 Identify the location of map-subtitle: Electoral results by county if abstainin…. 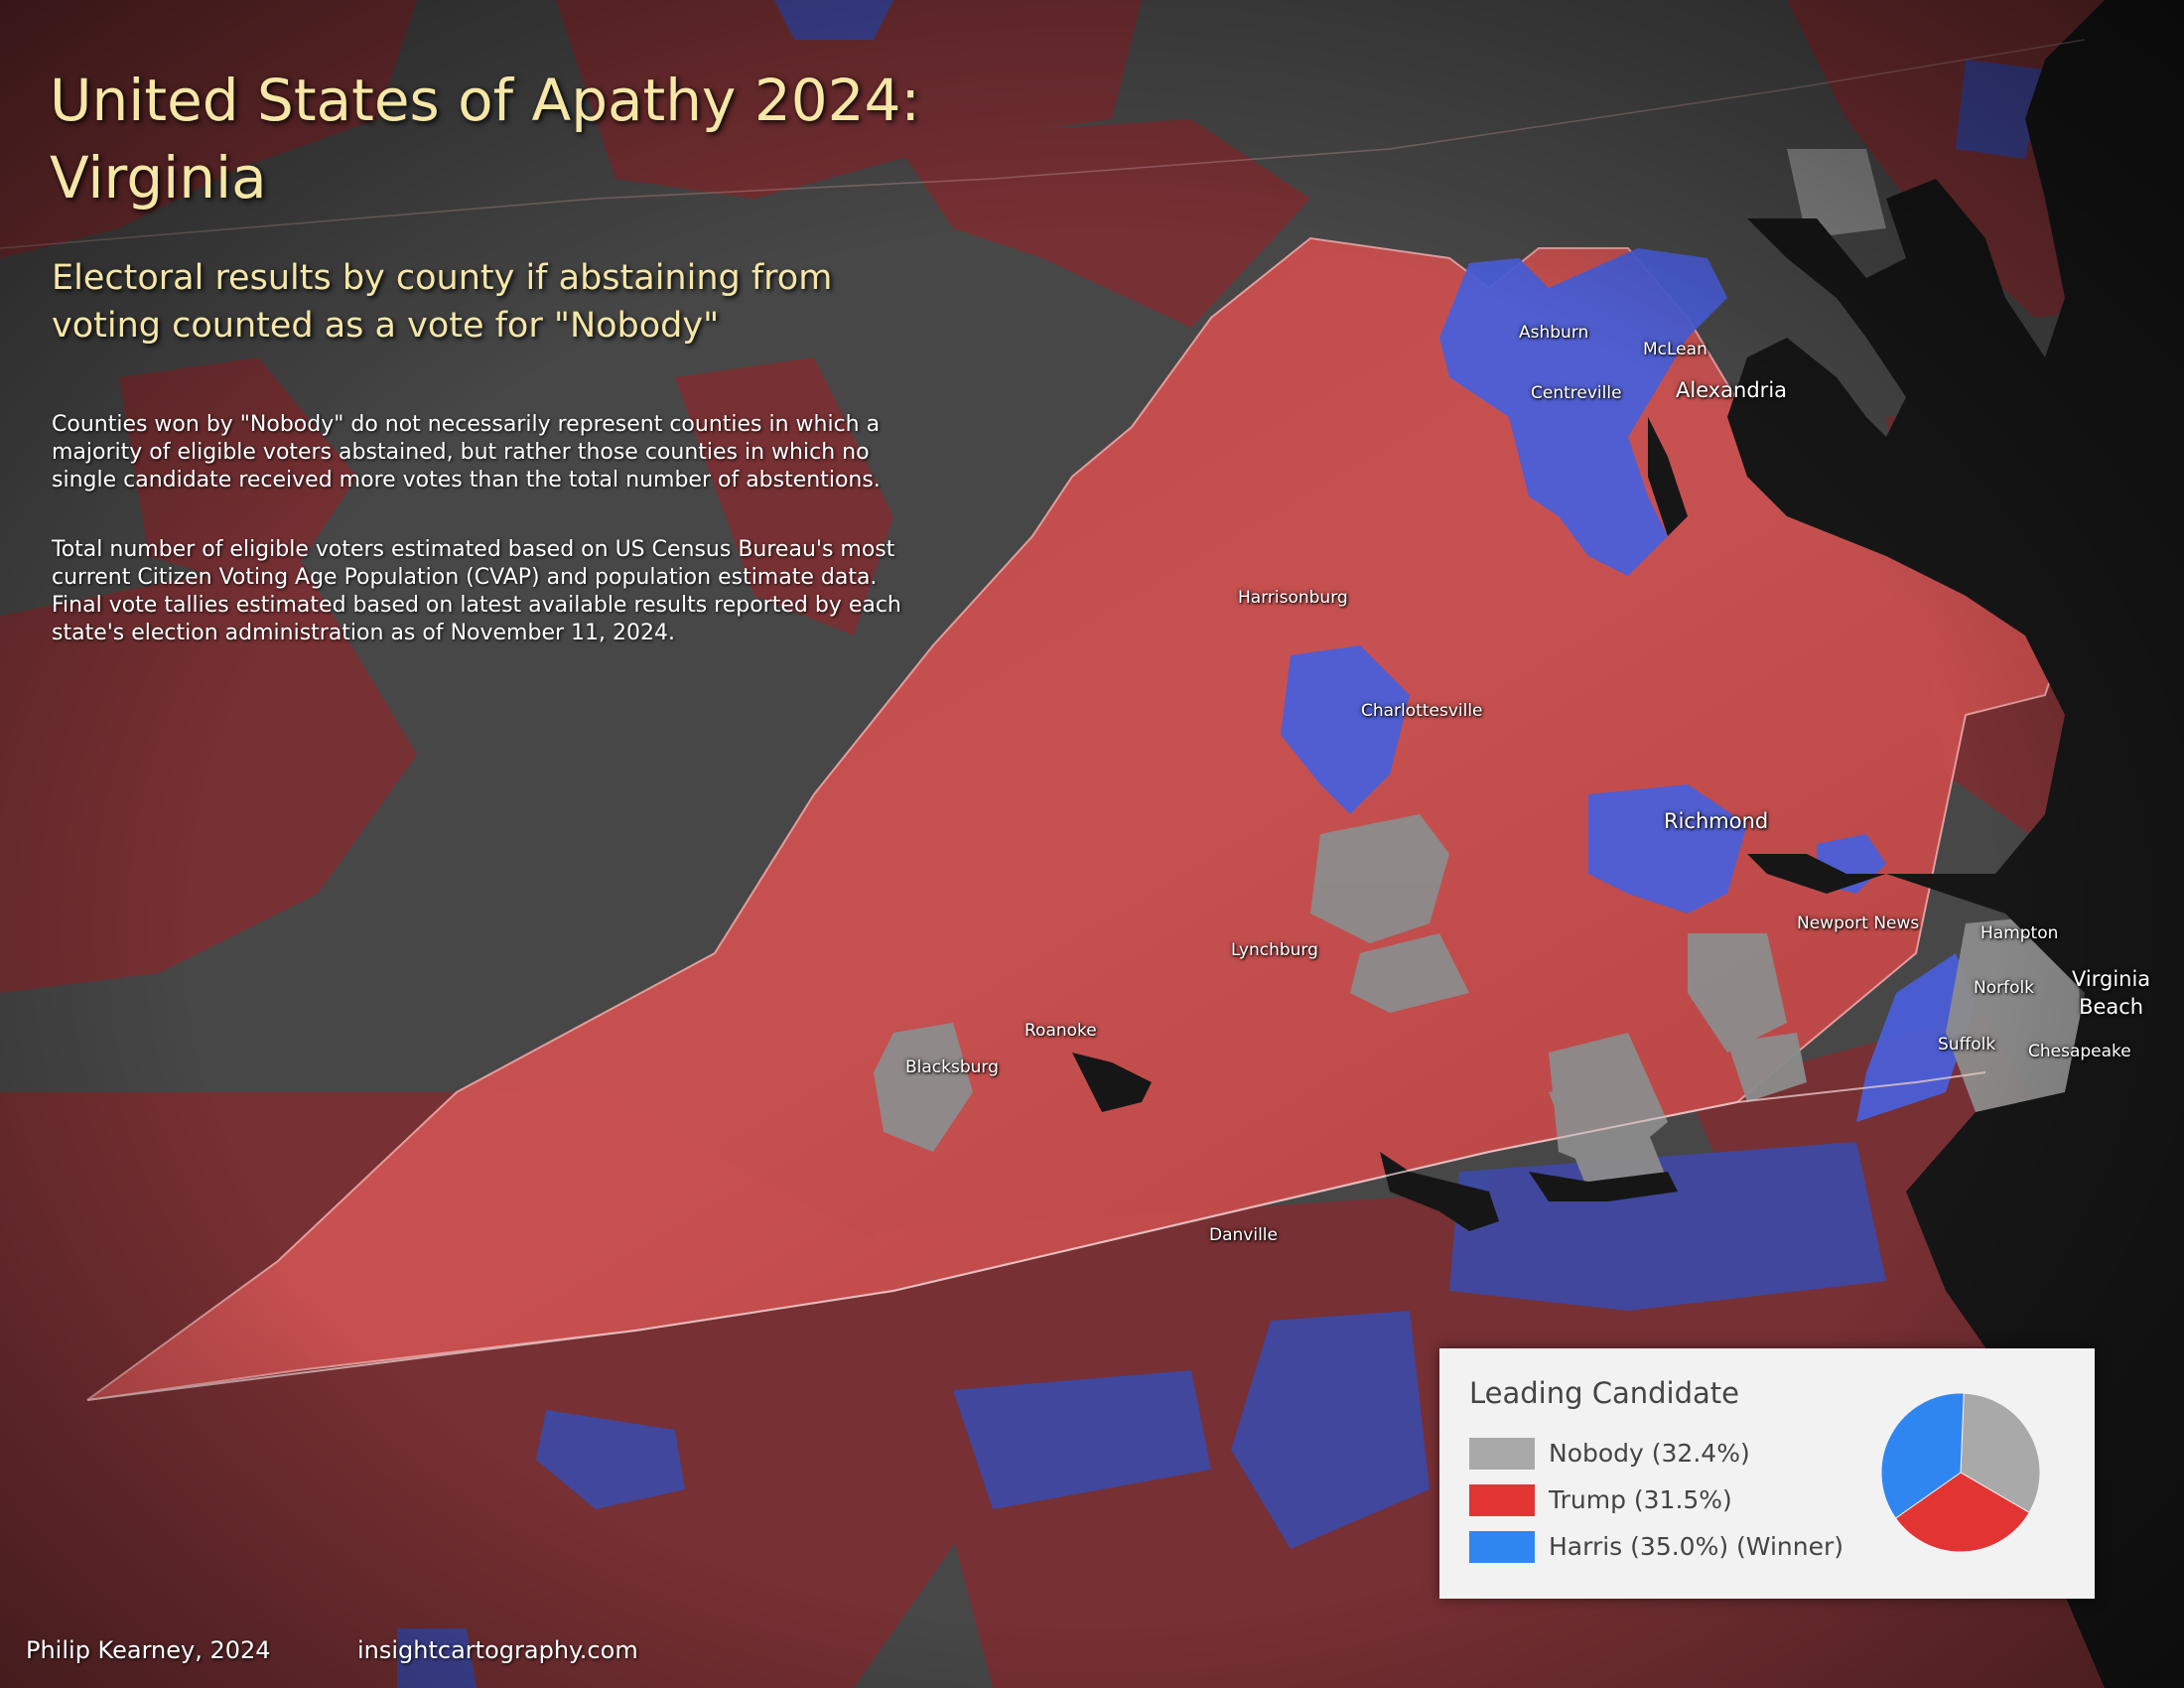
(442, 302).